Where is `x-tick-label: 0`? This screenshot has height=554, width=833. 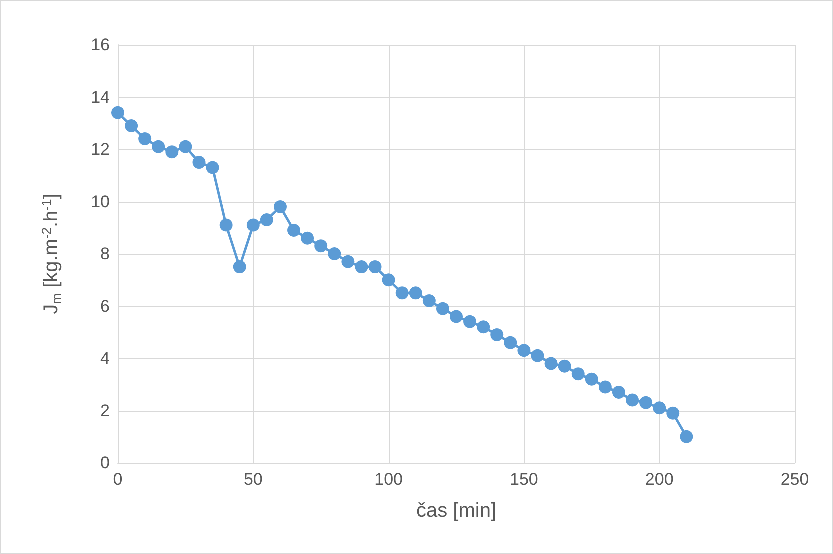
x-tick-label: 0 is located at coordinates (118, 479).